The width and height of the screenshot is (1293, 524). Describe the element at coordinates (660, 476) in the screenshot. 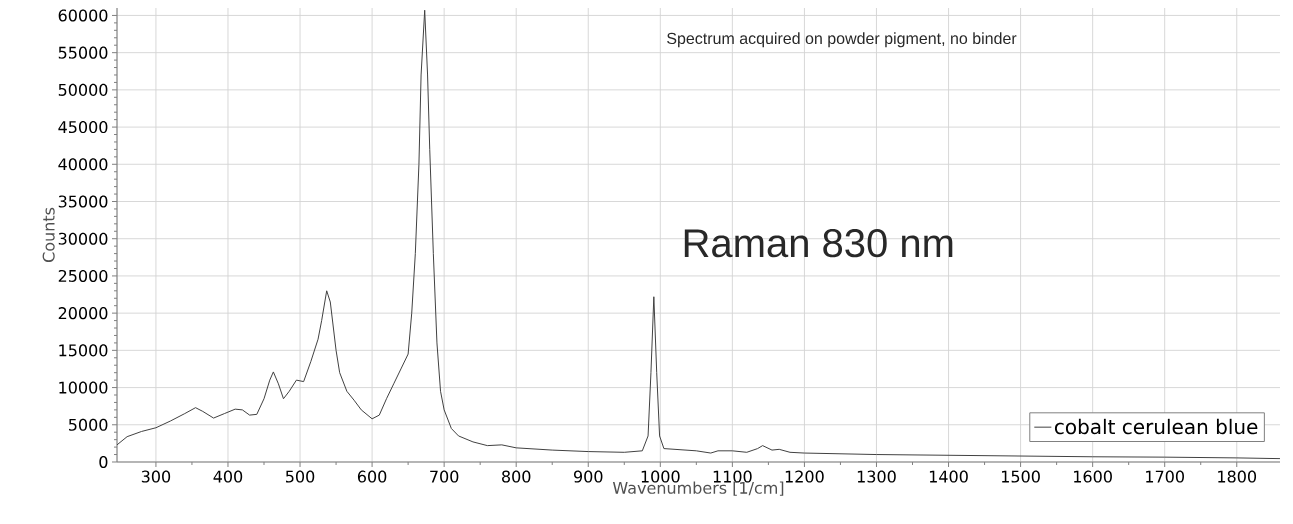

I see `x-tick-label: 1000` at that location.